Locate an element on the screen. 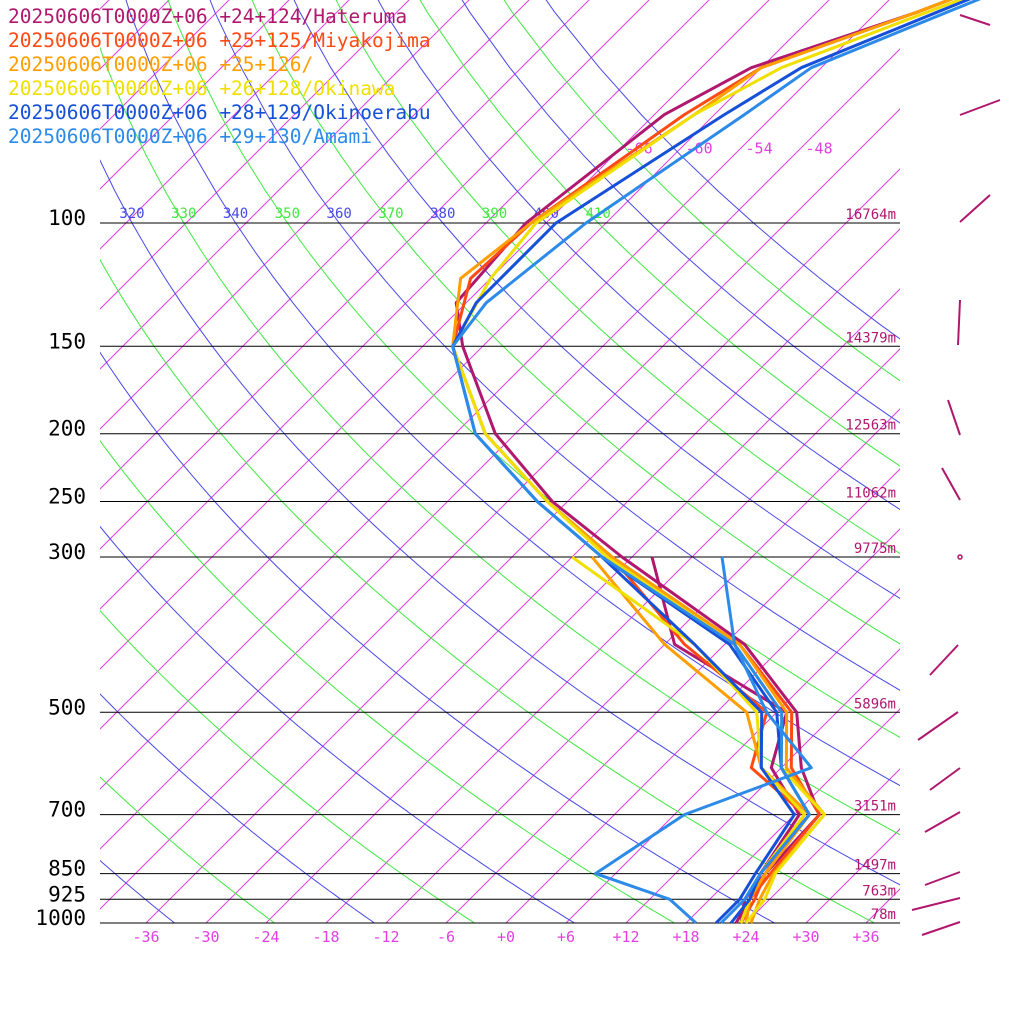 The width and height of the screenshot is (1024, 1024). legend-entry: 20250606T0000Z+06 +25+126/ is located at coordinates (161, 64).